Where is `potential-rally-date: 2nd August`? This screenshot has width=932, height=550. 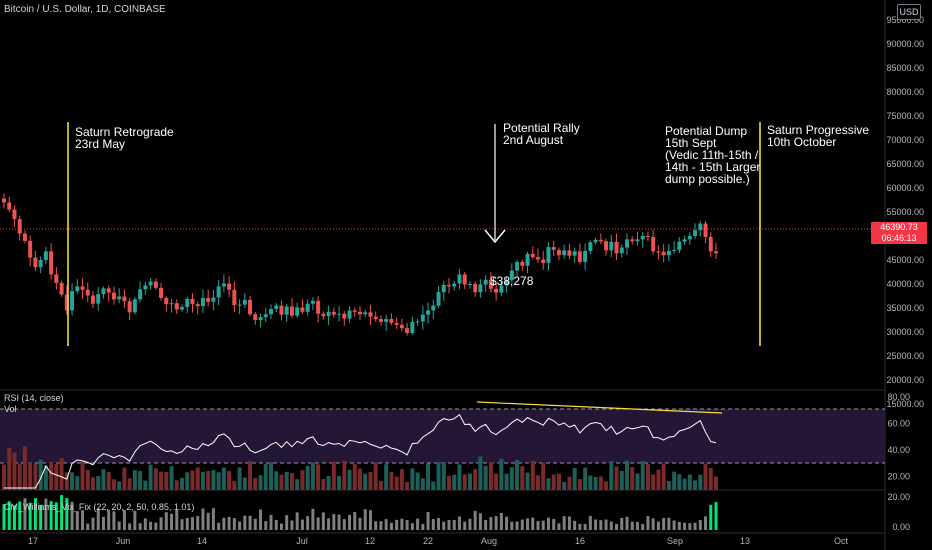 potential-rally-date: 2nd August is located at coordinates (533, 140).